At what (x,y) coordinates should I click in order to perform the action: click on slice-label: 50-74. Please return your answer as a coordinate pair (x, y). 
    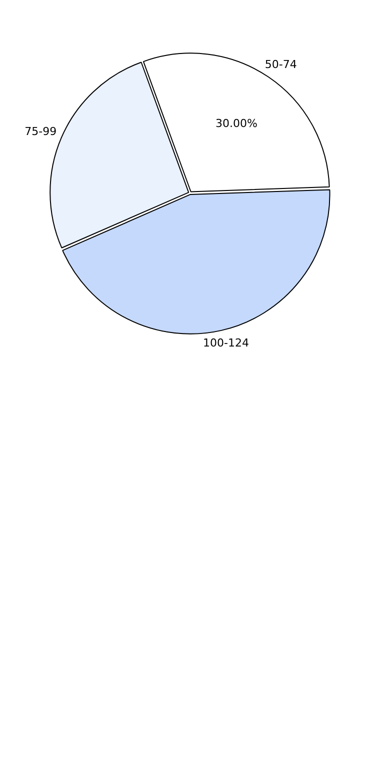
    Looking at the image, I should click on (280, 64).